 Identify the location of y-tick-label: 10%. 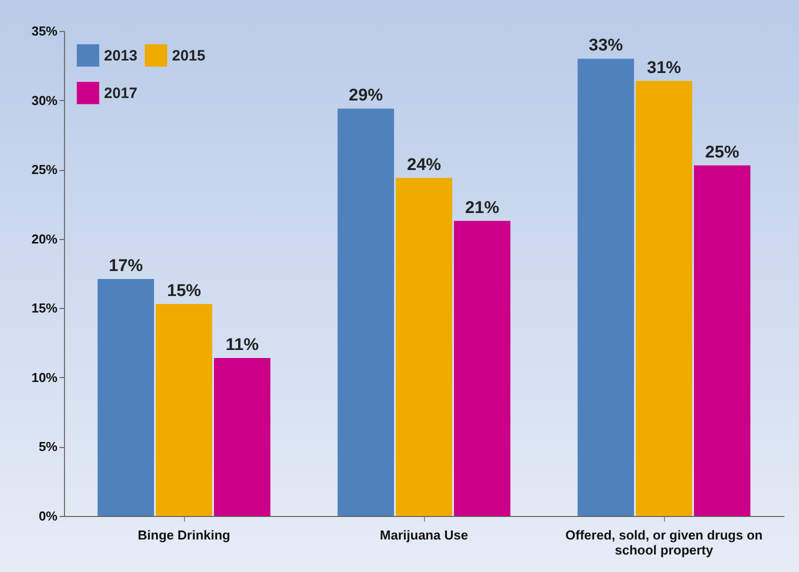
(44, 377).